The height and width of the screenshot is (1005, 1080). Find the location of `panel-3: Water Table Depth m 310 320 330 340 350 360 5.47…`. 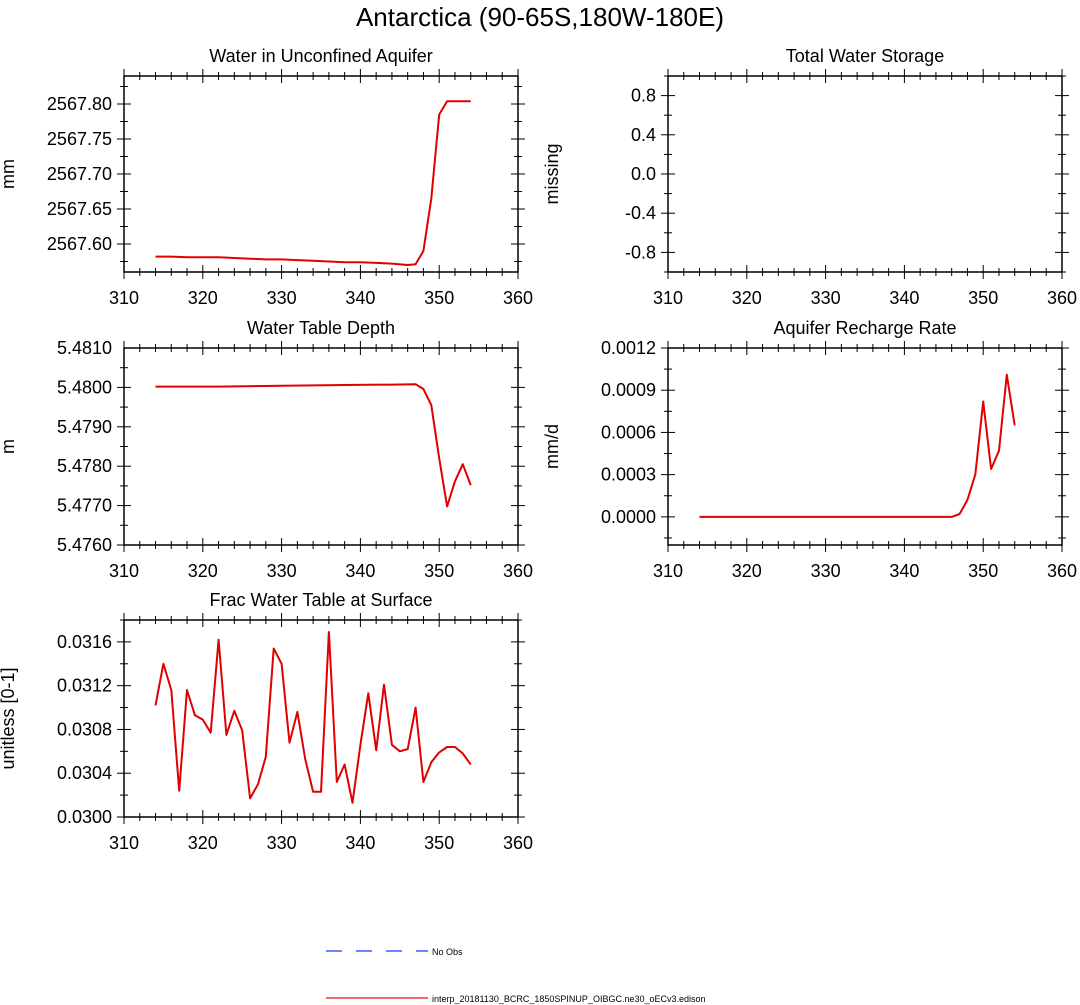

panel-3: Water Table Depth m 310 320 330 340 350 360 5.47… is located at coordinates (266, 449).